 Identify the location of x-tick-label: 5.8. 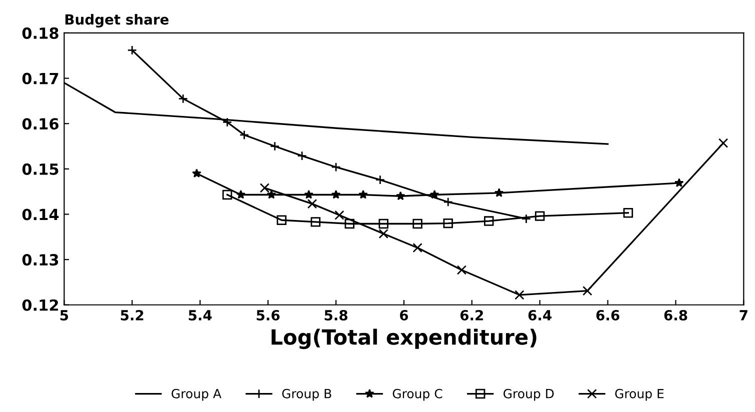
(336, 315).